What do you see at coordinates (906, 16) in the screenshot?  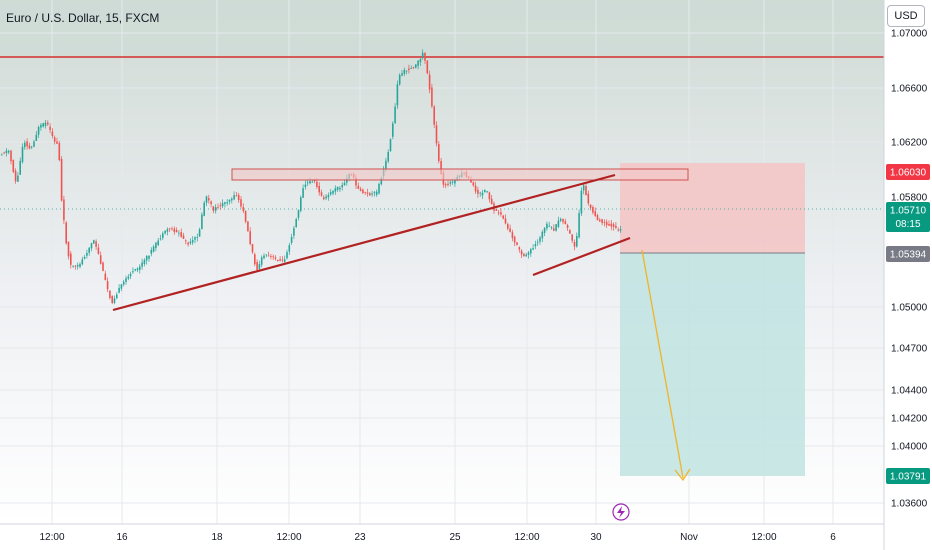 I see `currency-button: USD` at bounding box center [906, 16].